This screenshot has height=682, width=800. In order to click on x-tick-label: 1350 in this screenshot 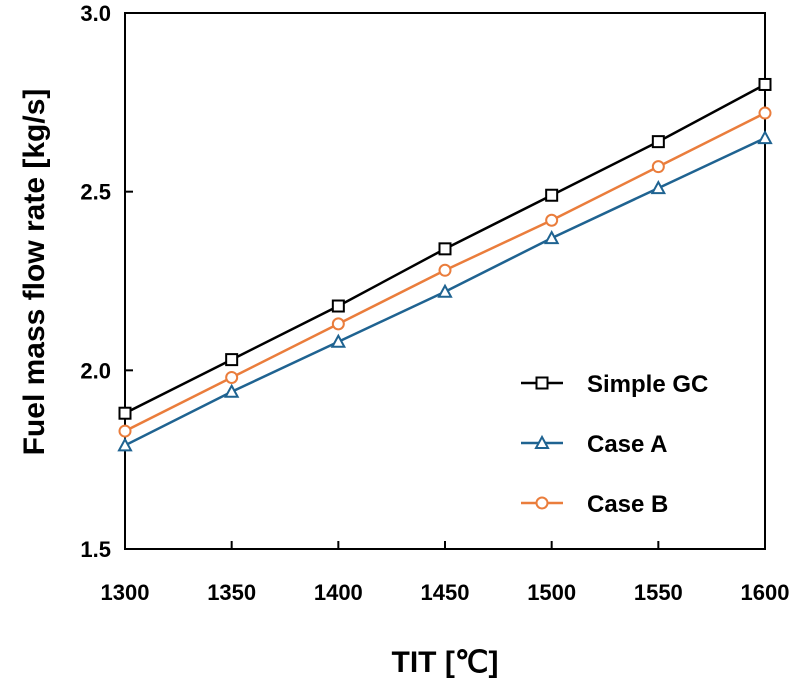, I will do `click(231, 592)`.